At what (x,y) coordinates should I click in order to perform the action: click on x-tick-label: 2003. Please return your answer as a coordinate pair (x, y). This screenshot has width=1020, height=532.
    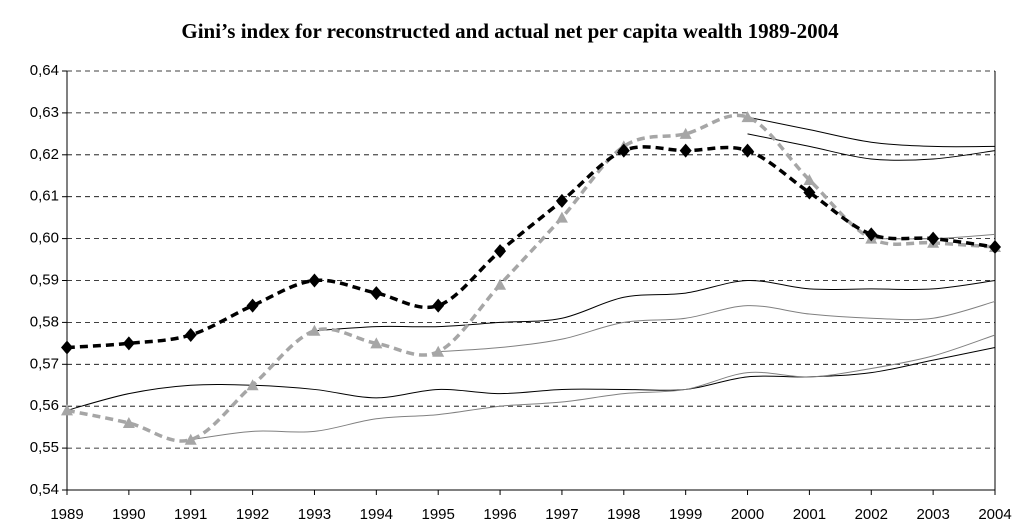
    Looking at the image, I should click on (932, 514).